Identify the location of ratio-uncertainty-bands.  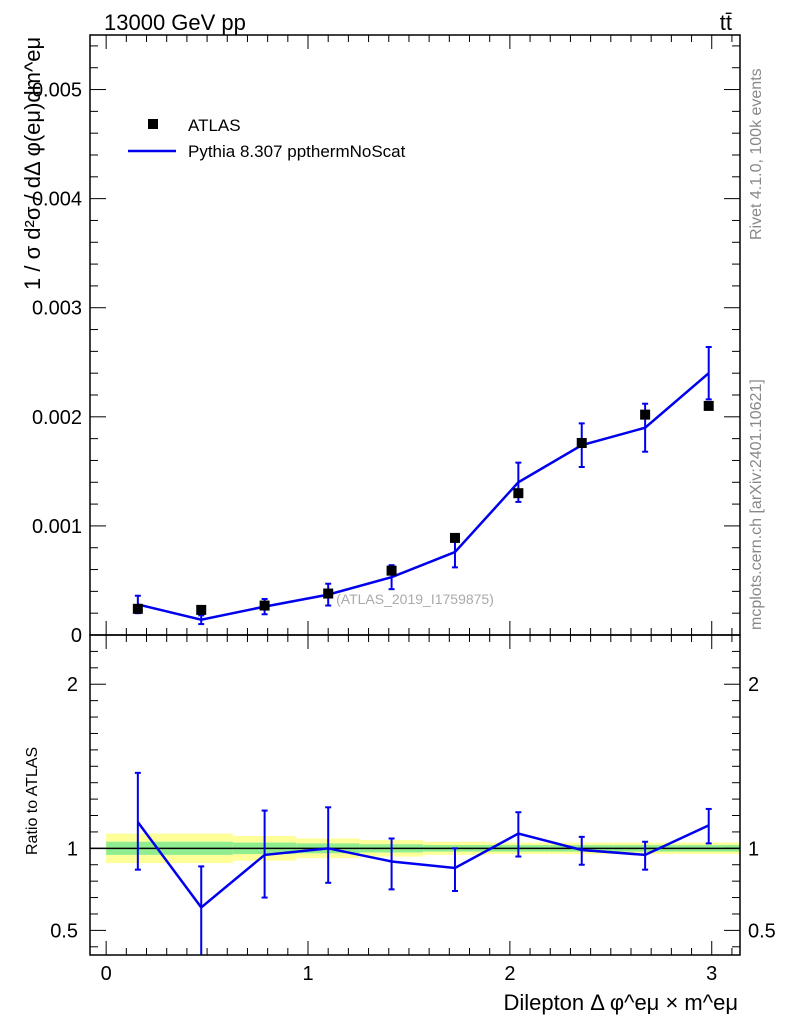
(415, 848).